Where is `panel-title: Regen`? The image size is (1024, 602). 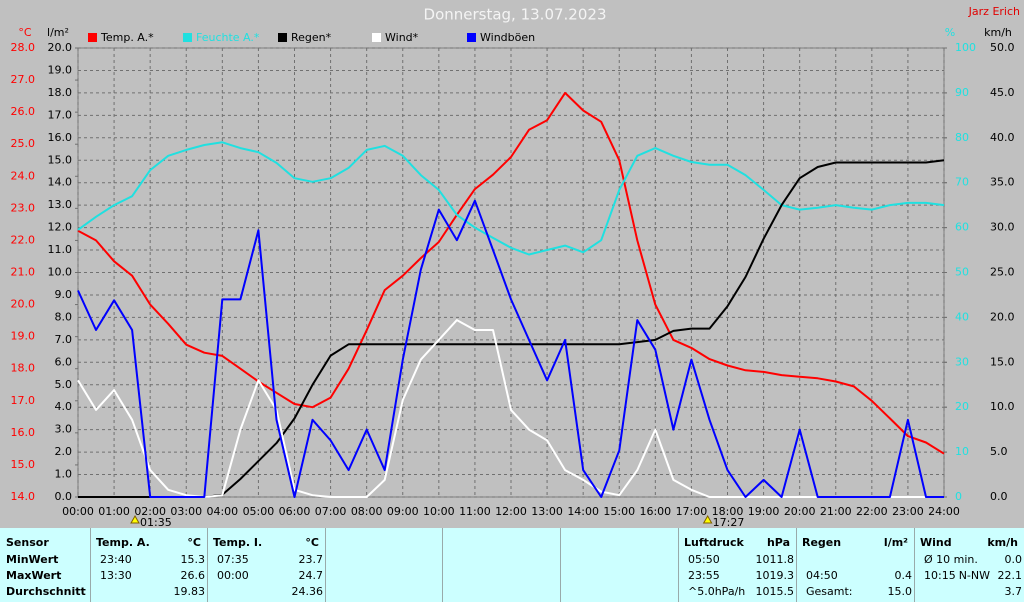
panel-title: Regen is located at coordinates (822, 542).